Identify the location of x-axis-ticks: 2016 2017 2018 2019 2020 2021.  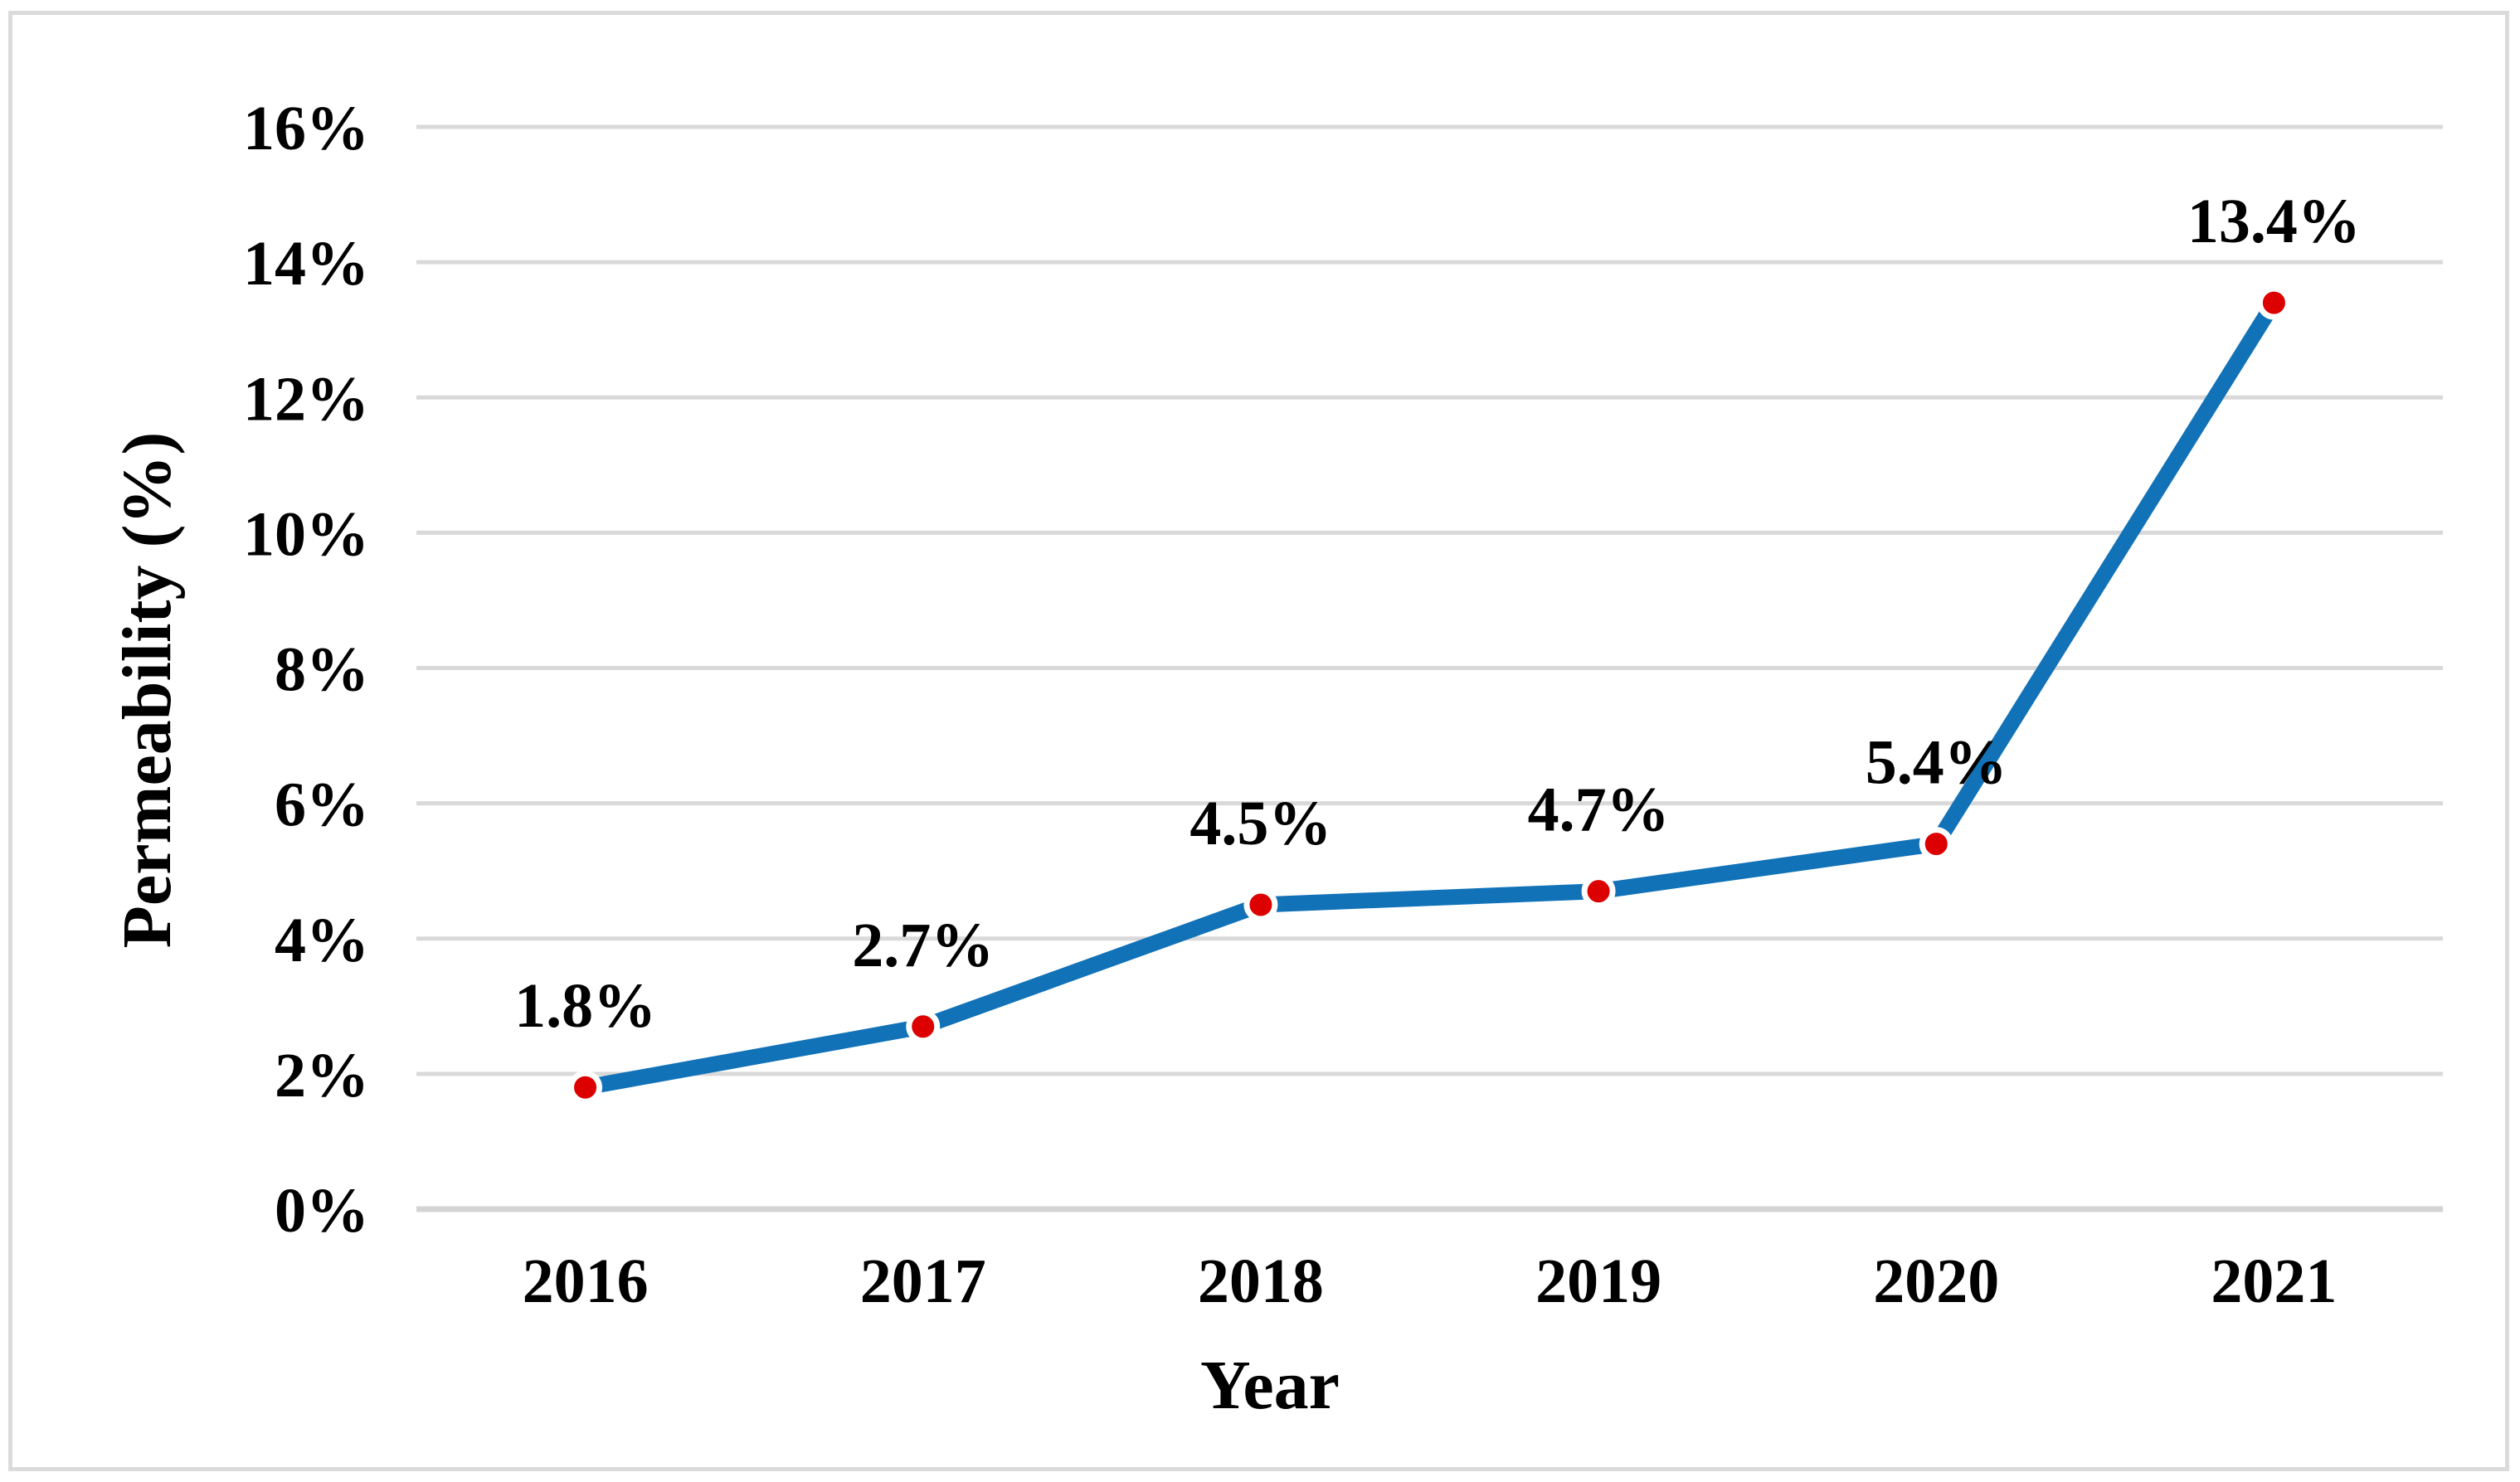
(1430, 1281).